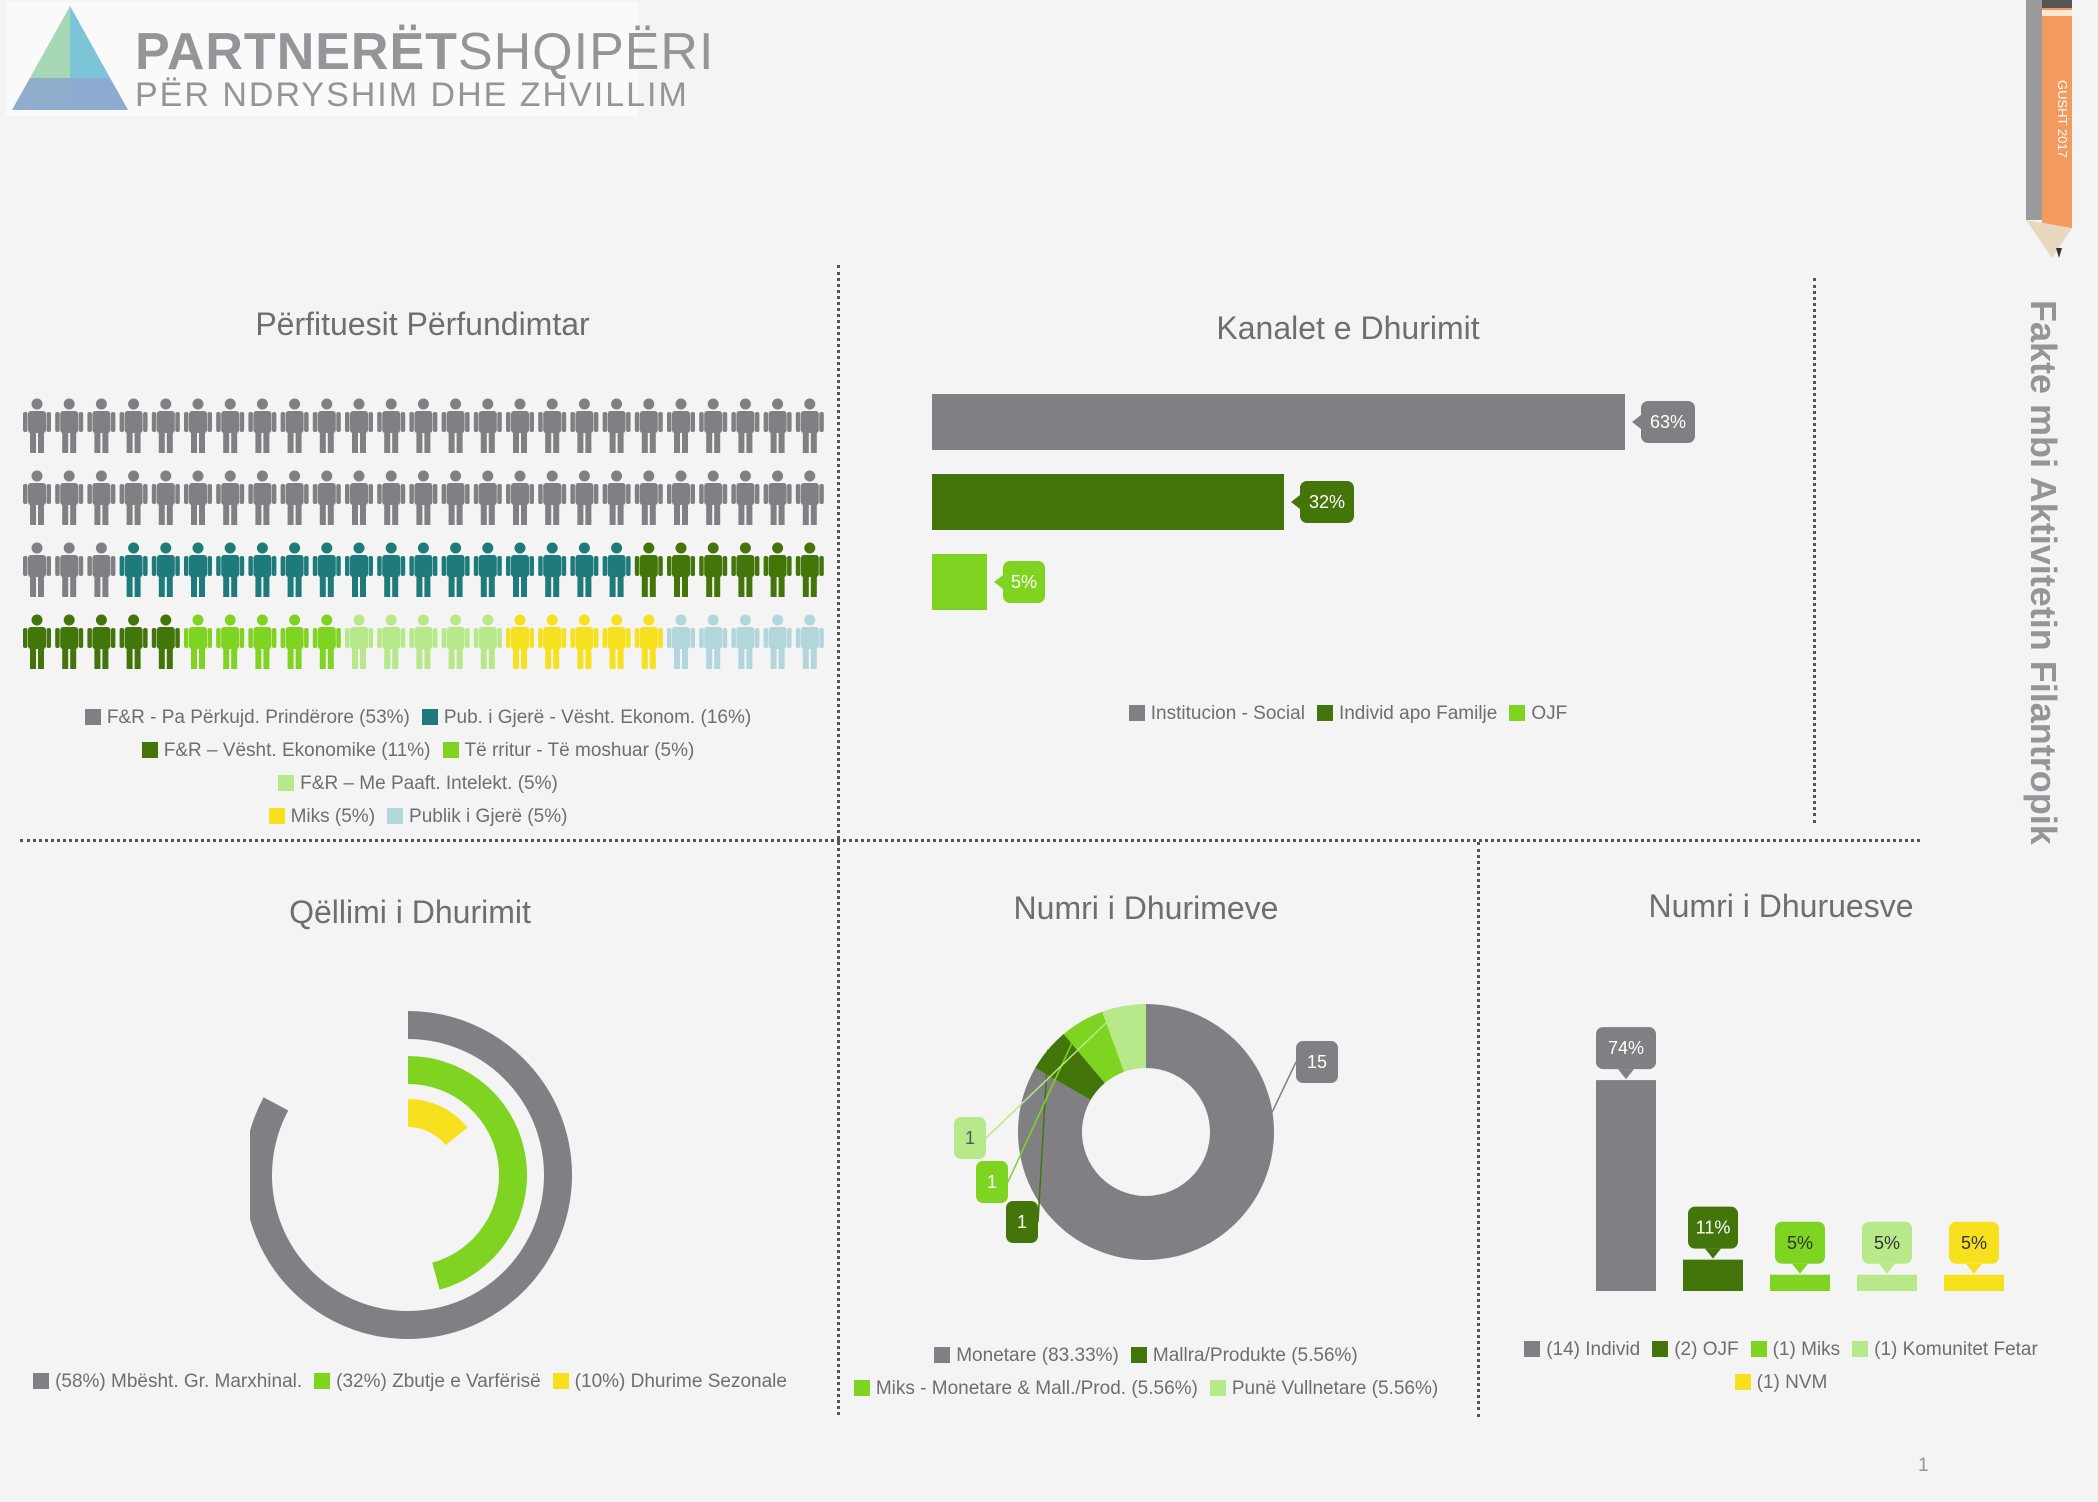 Image resolution: width=2098 pixels, height=1502 pixels. What do you see at coordinates (412, 95) in the screenshot?
I see `logo-subtitle: PËR NDRYSHIM DHE ZHVILLIM` at bounding box center [412, 95].